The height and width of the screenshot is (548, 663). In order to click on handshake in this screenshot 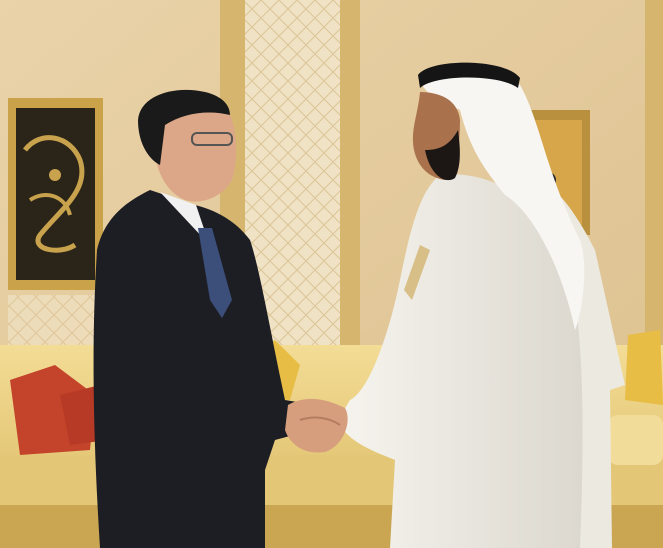, I will do `click(316, 425)`.